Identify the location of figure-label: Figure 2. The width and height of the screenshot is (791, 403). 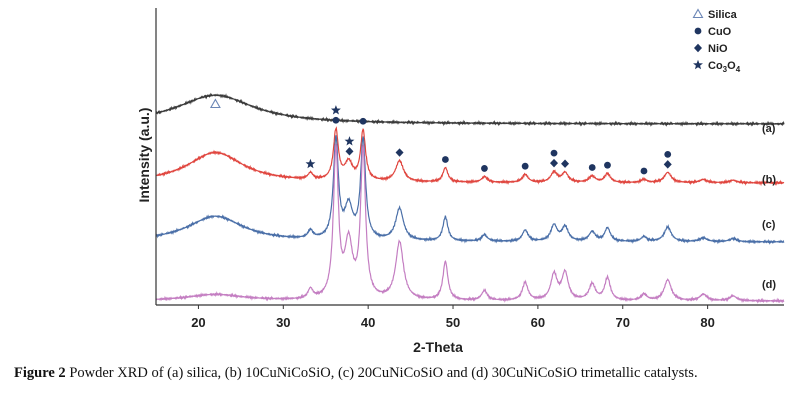
(40, 373).